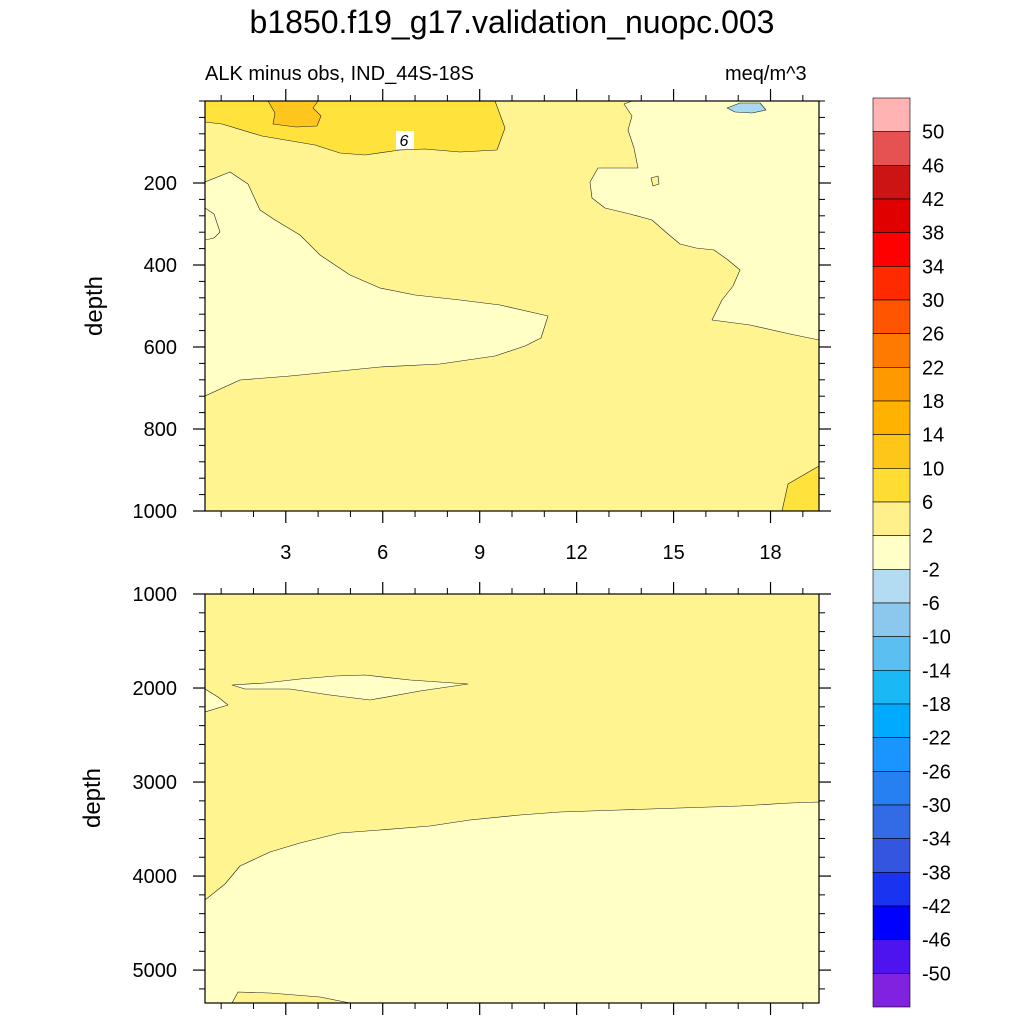  Describe the element at coordinates (94, 306) in the screenshot. I see `upper-ylabel: depth` at that location.